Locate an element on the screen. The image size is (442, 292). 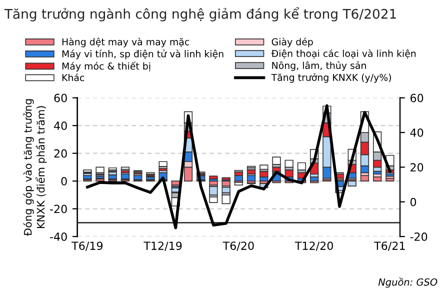
y2-tick-label: 40 is located at coordinates (417, 132).